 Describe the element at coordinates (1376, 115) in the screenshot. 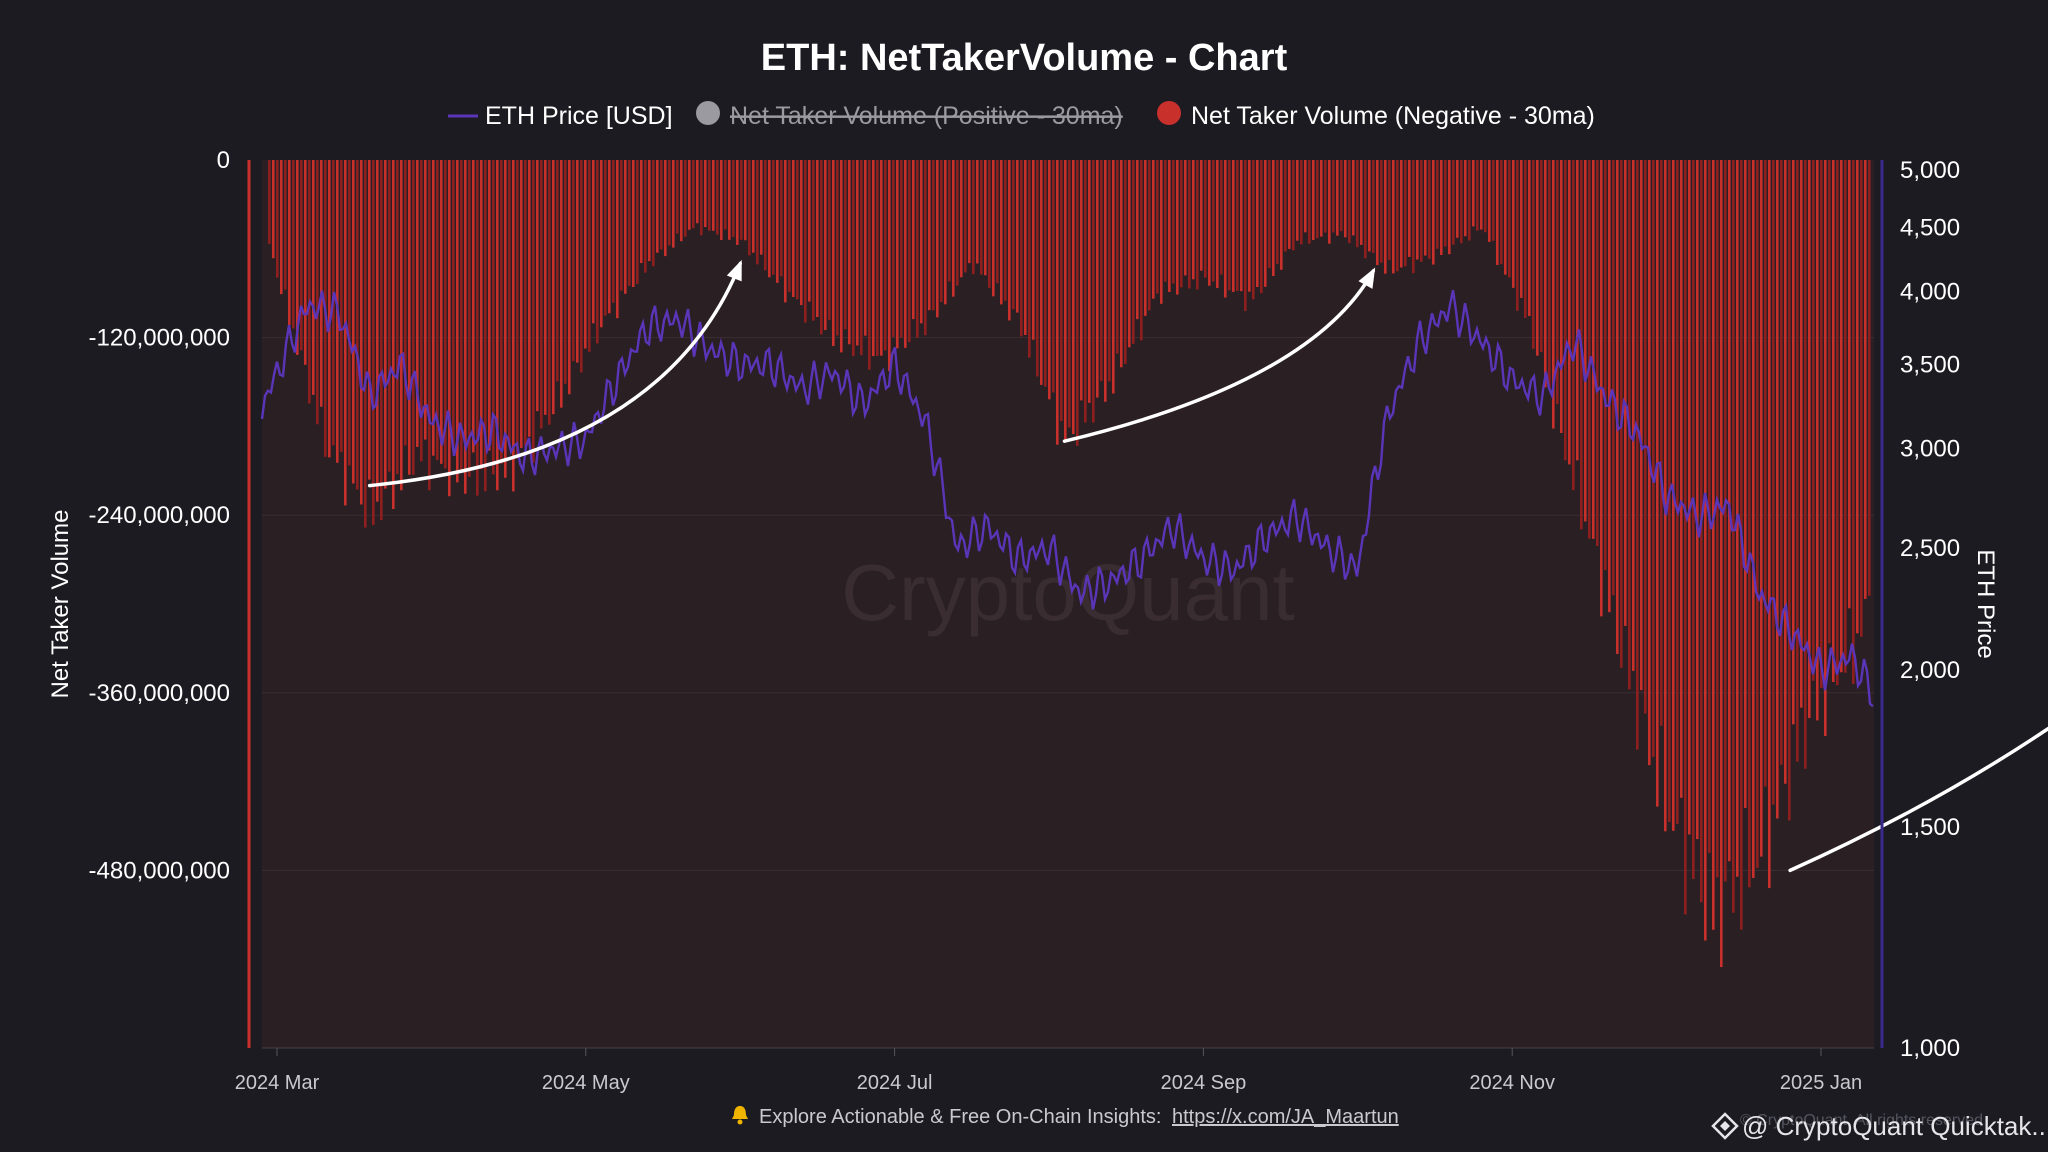

I see `legend-item-negative: Net Taker Volume (Negative - 30ma)` at that location.